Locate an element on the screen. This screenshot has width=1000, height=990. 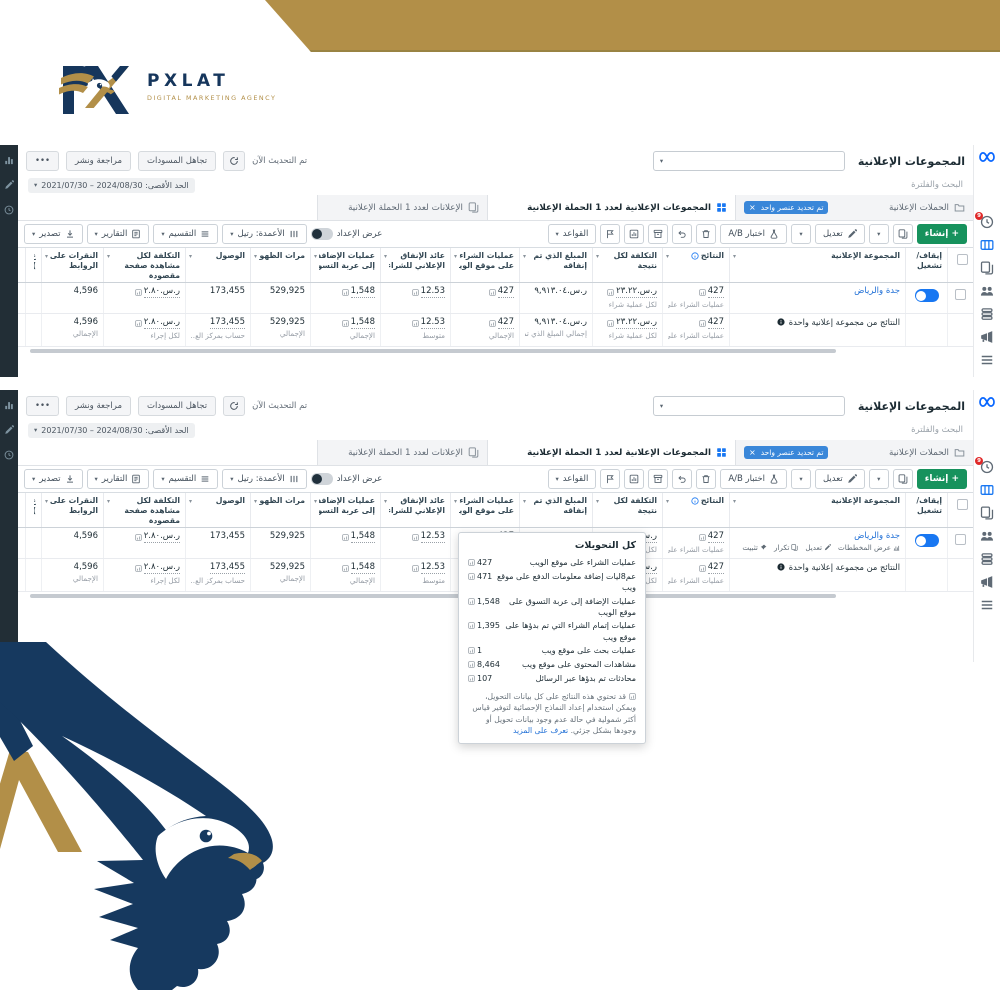
col-header-results: النتائج ▾ is located at coordinates (695, 265).